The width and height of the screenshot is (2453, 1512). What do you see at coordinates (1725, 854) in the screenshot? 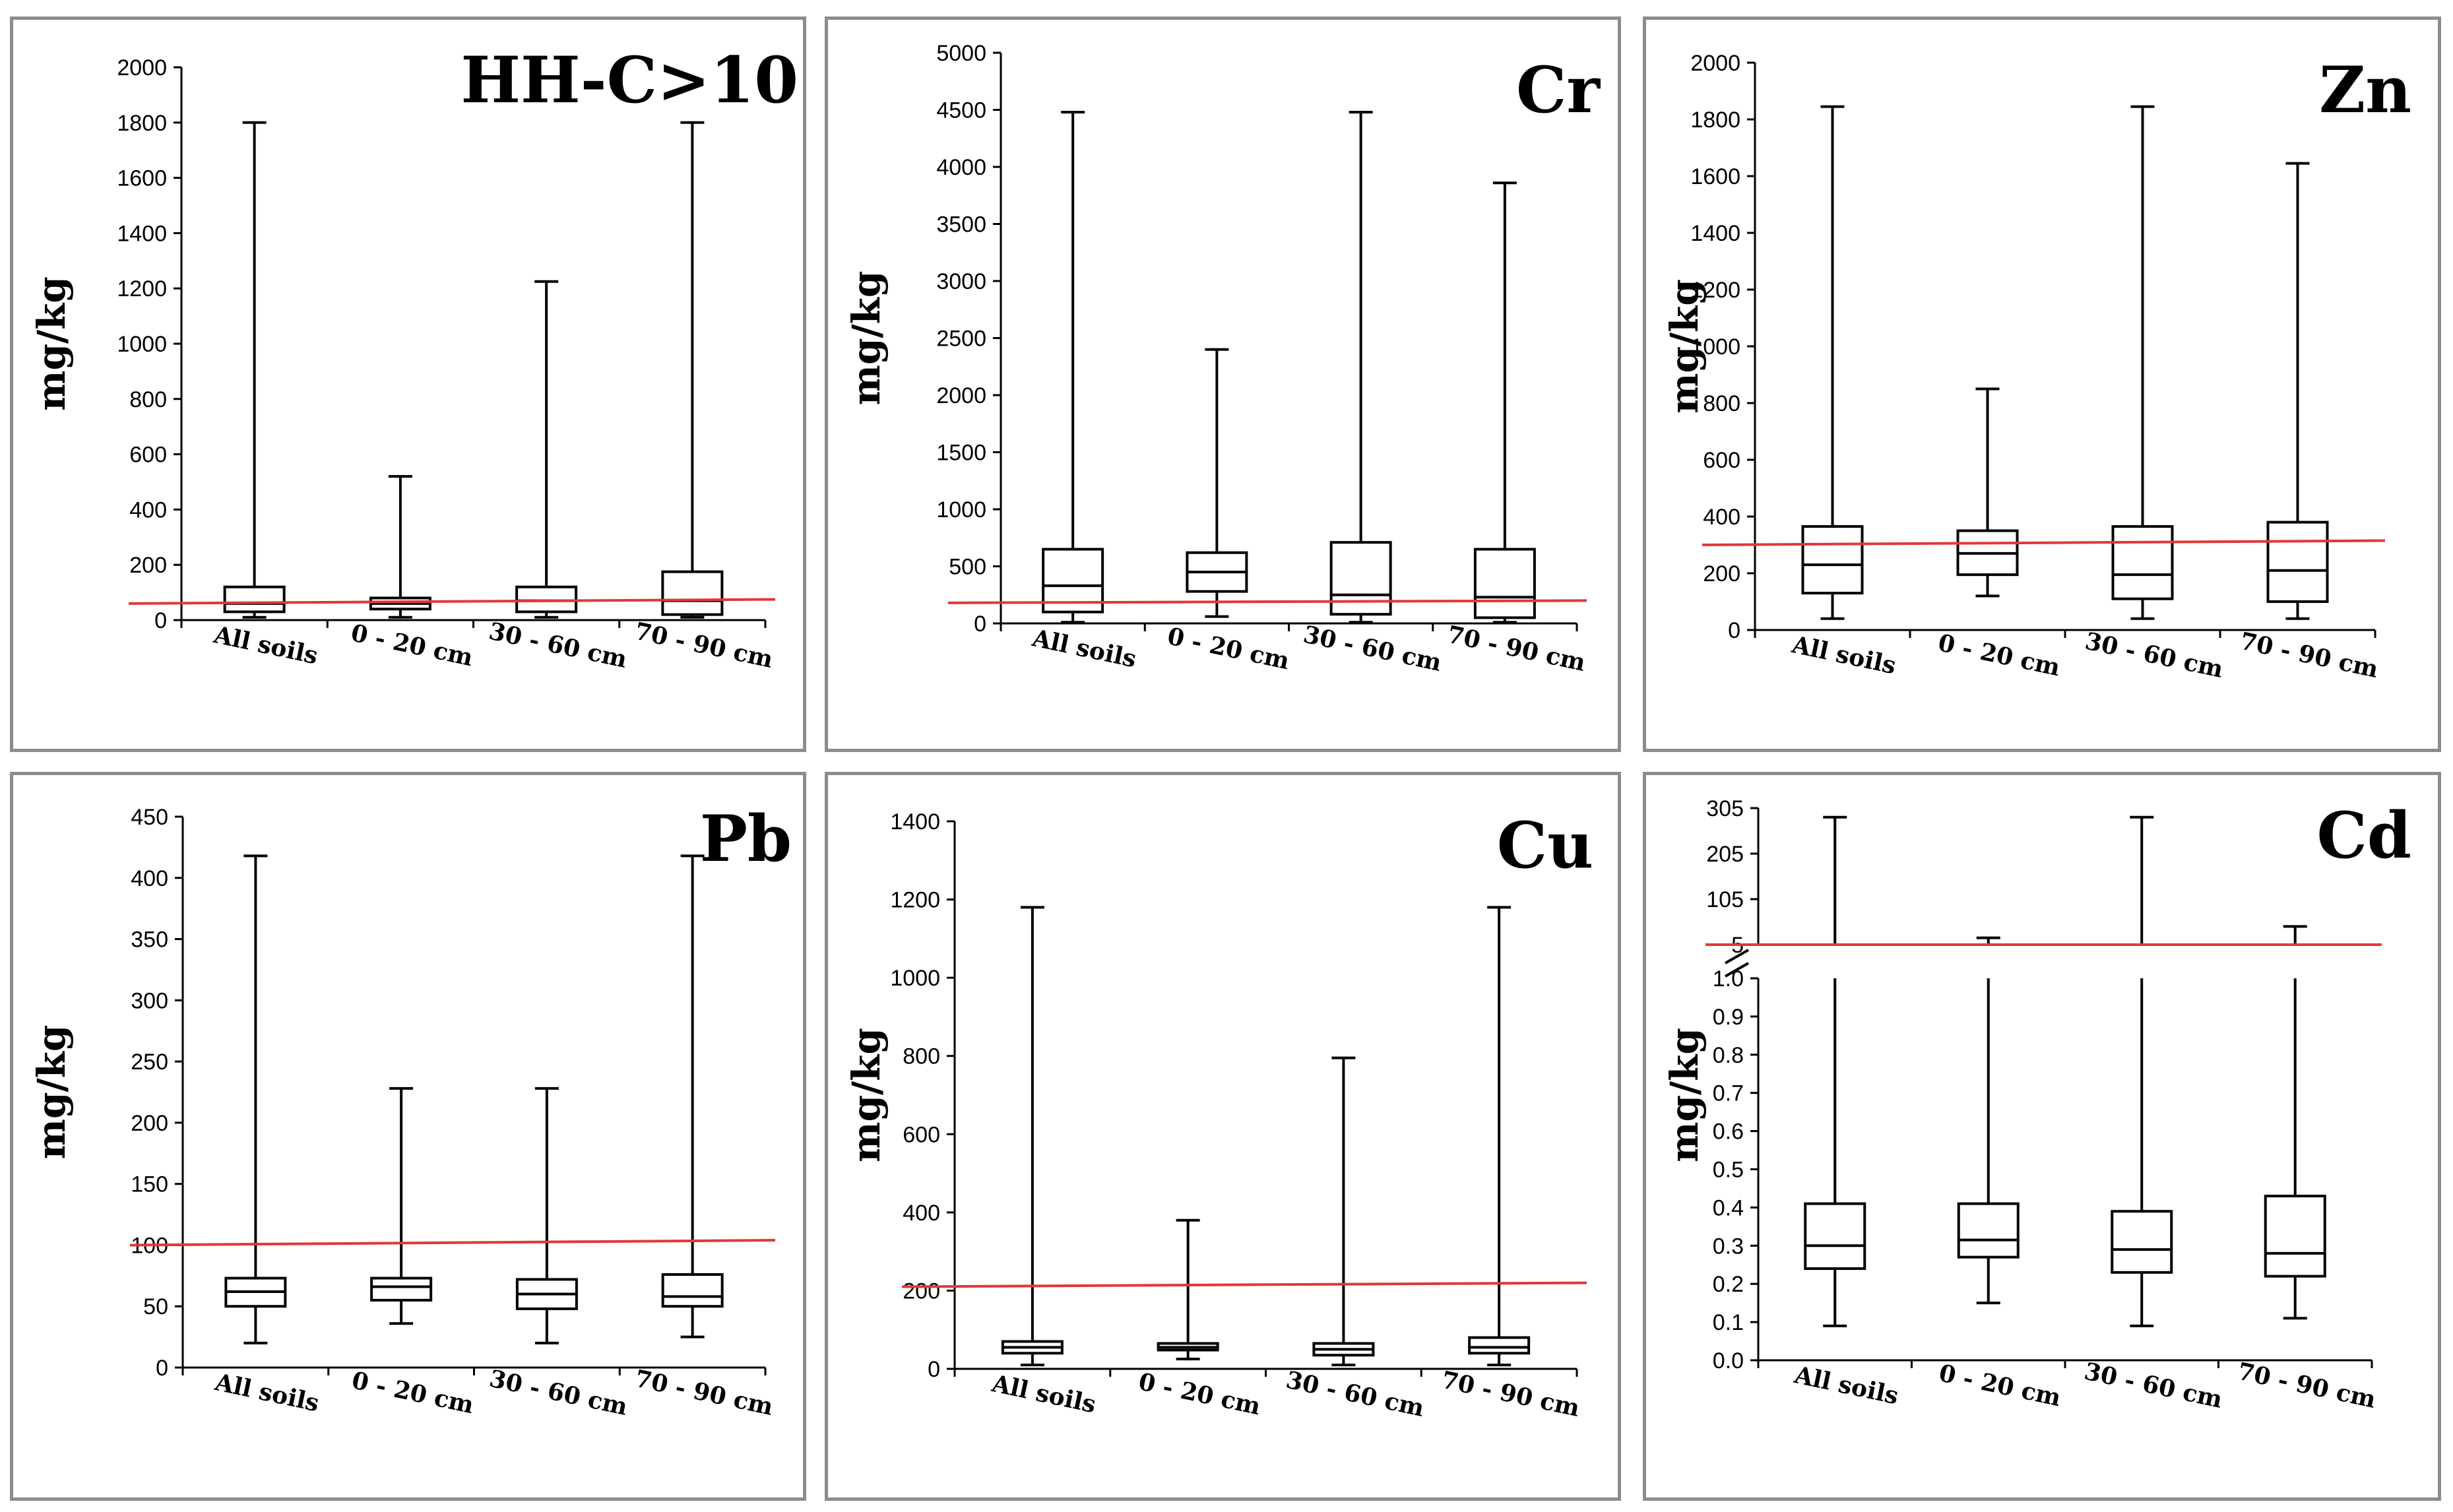
I see `upper-y-tick-label: 205` at bounding box center [1725, 854].